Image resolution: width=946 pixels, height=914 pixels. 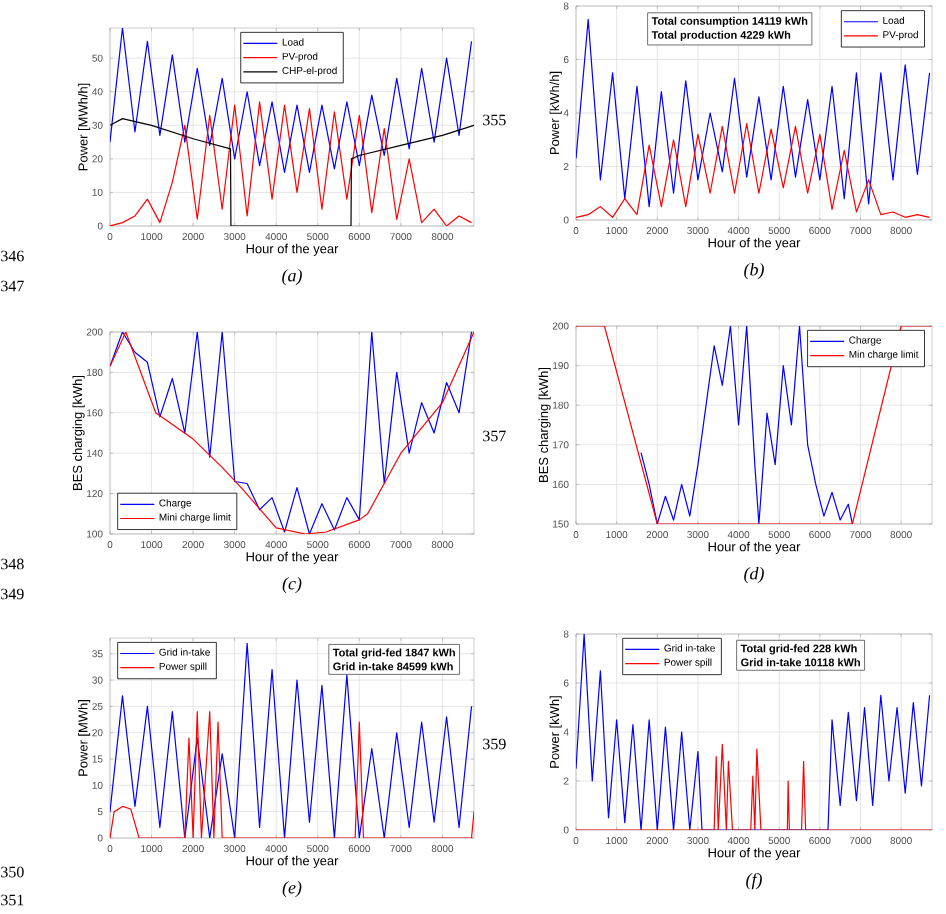 I want to click on text: (b), so click(x=754, y=271).